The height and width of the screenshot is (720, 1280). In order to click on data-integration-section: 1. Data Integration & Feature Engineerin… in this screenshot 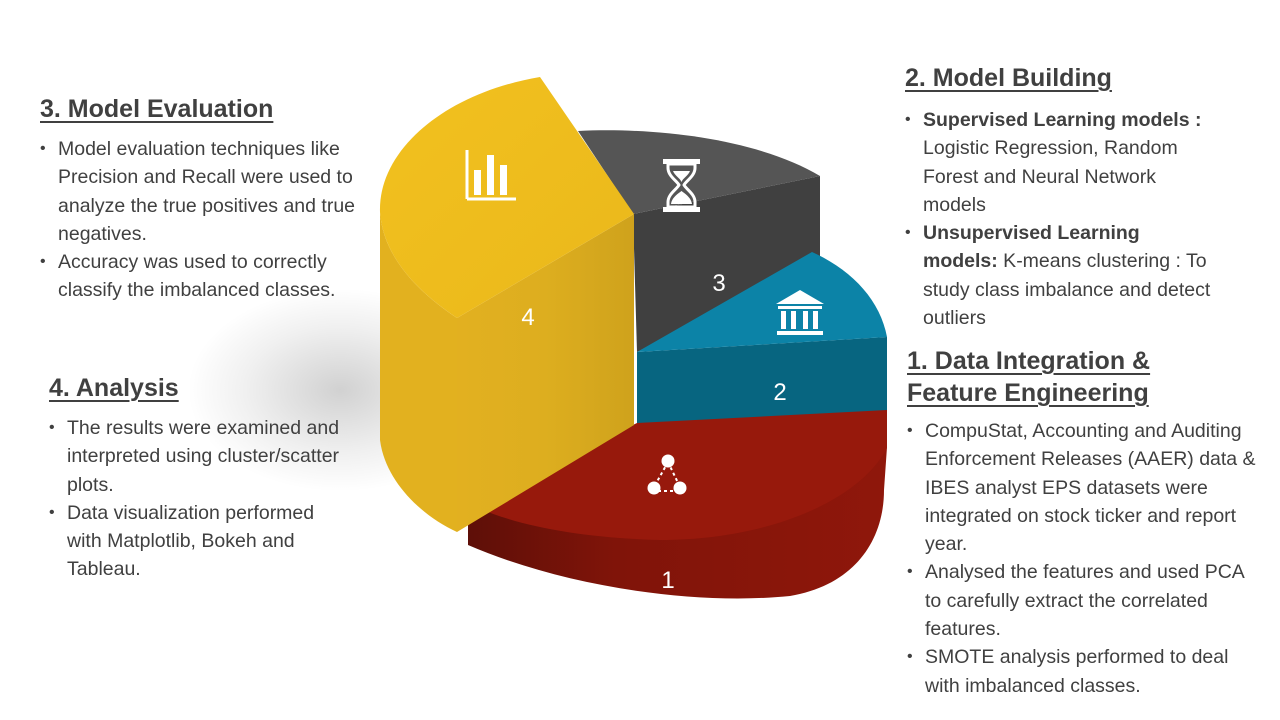, I will do `click(1082, 522)`.